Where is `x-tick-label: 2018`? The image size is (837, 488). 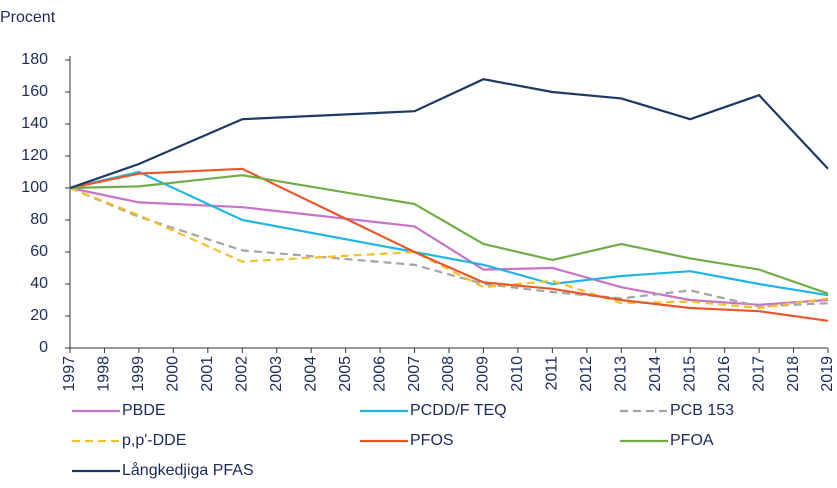 x-tick-label: 2018 is located at coordinates (793, 374).